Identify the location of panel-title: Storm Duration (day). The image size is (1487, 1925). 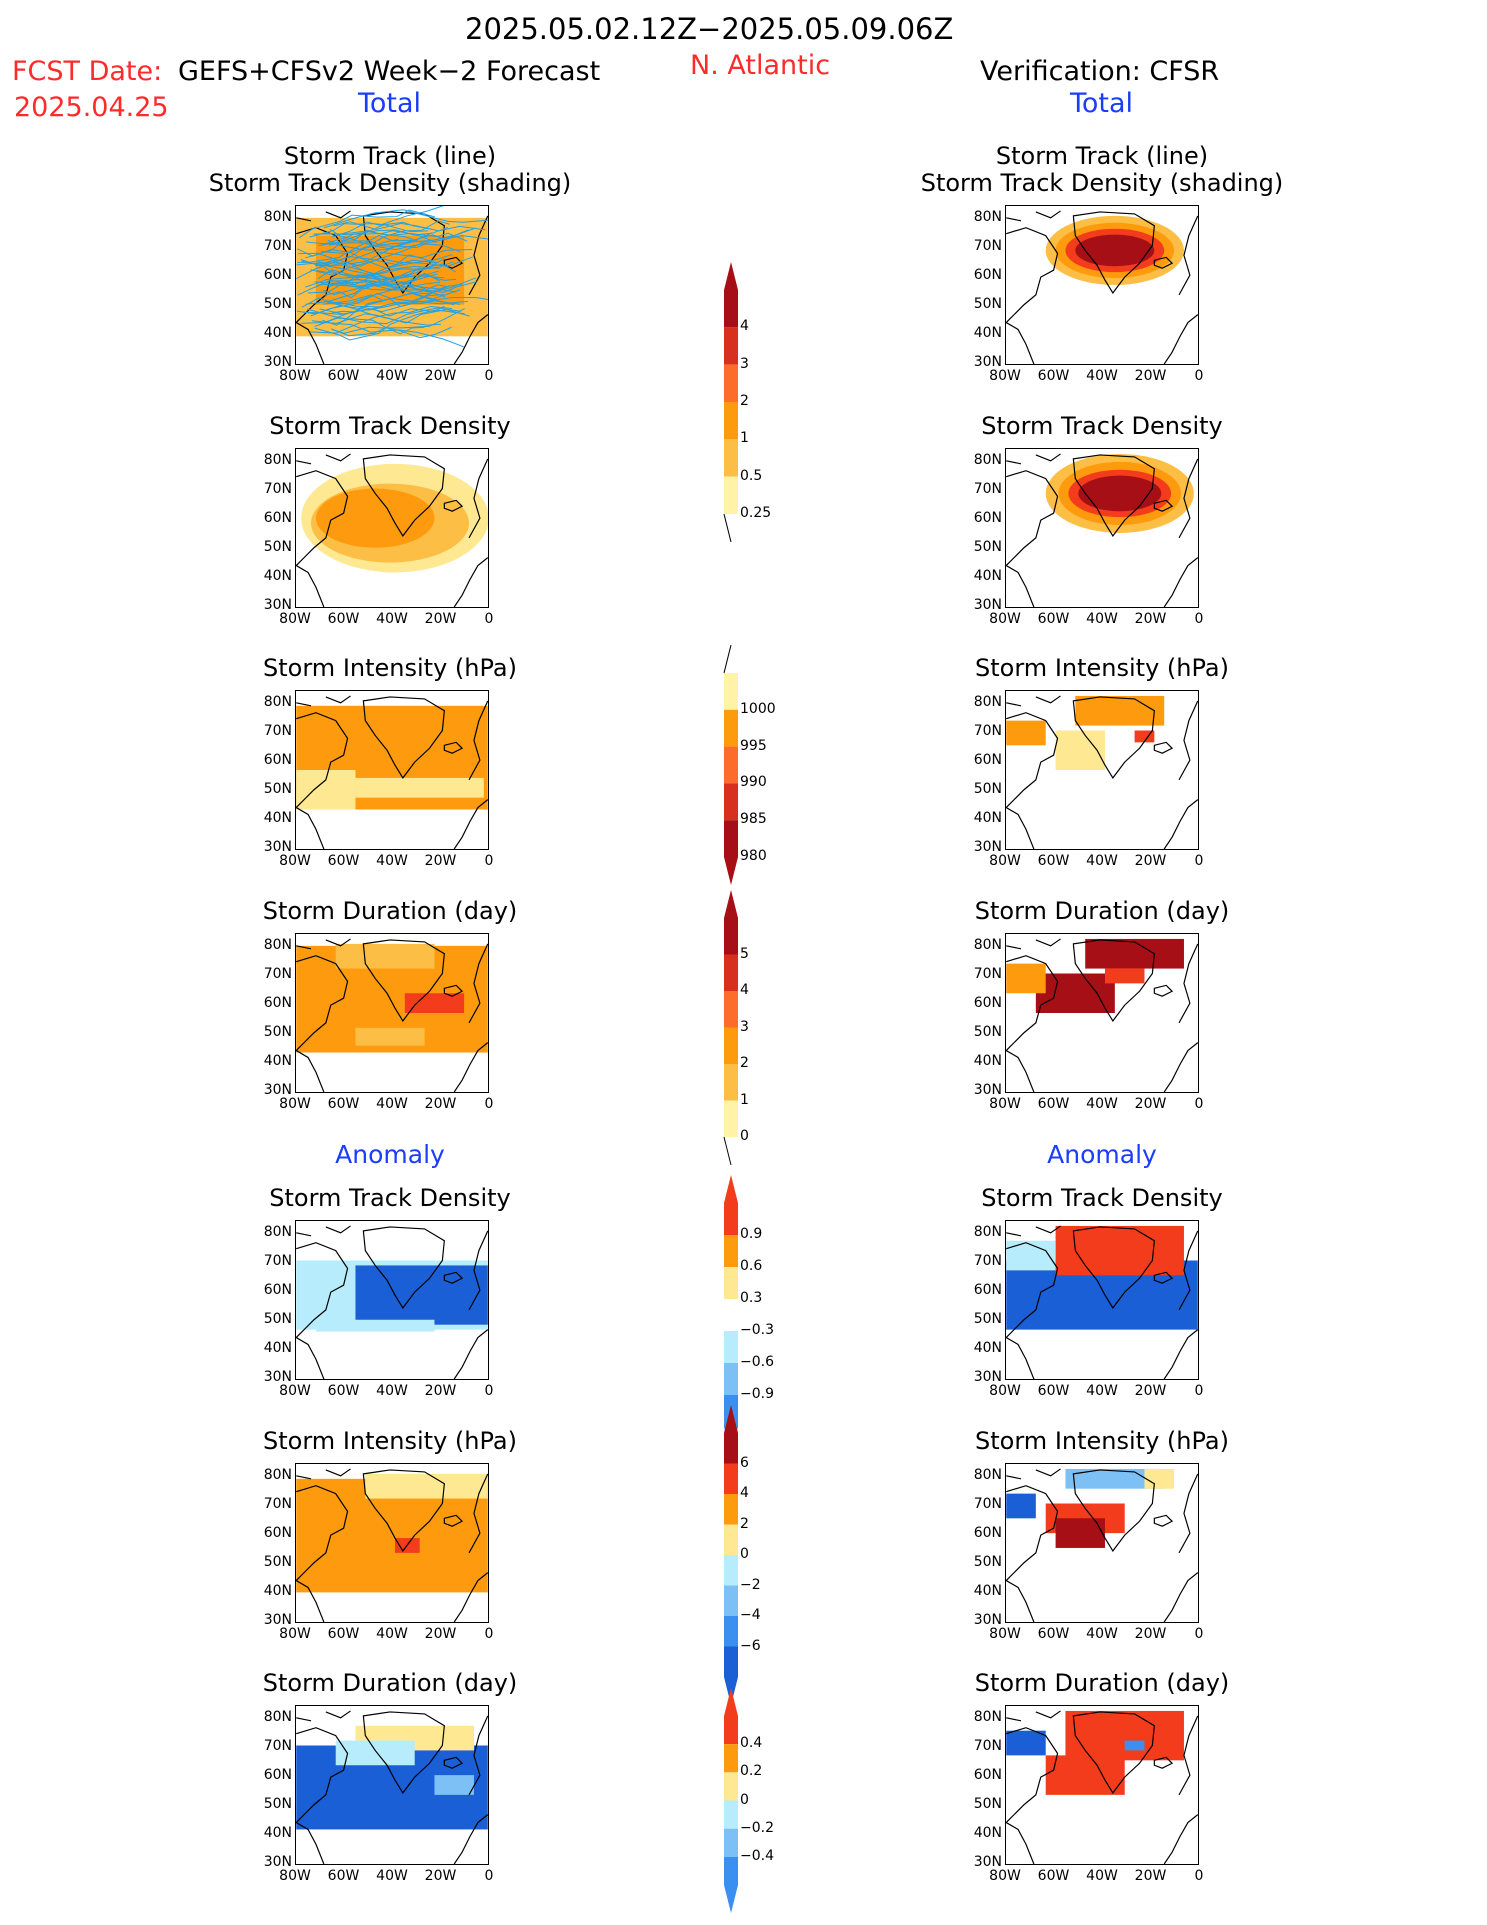
(390, 911).